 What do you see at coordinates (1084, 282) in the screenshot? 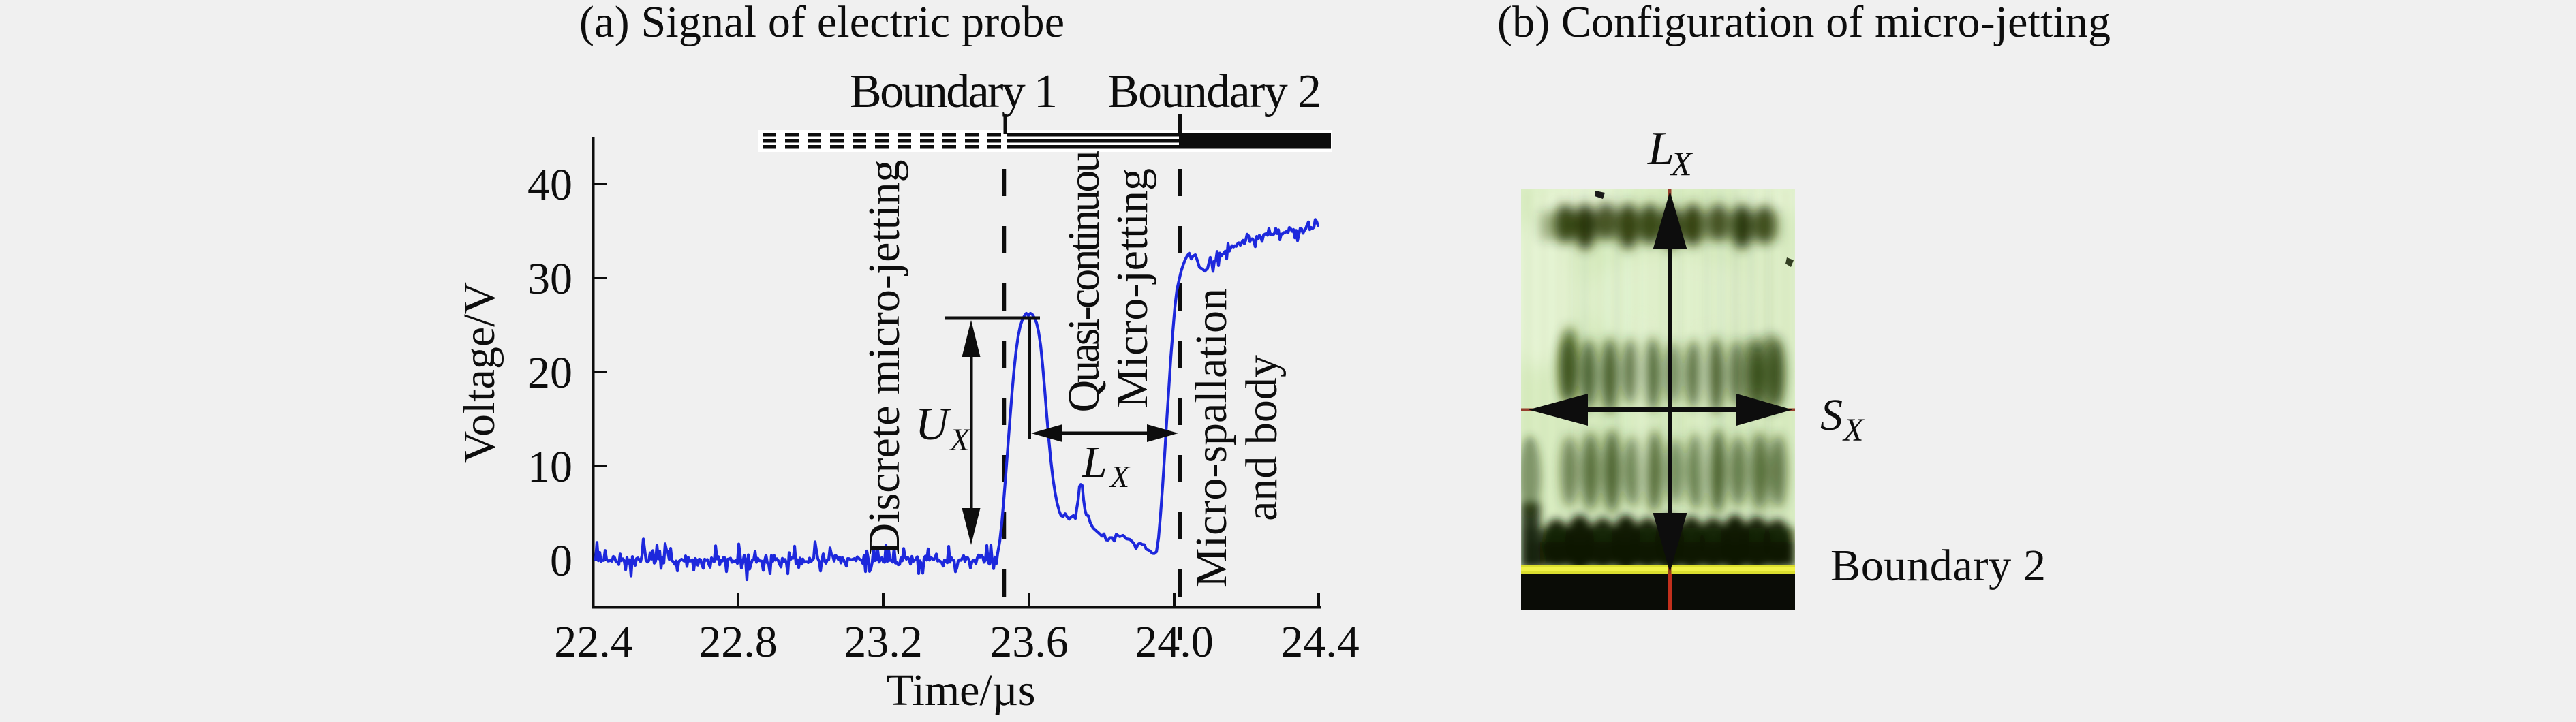
I see `svg-text: Quasi-continuou` at bounding box center [1084, 282].